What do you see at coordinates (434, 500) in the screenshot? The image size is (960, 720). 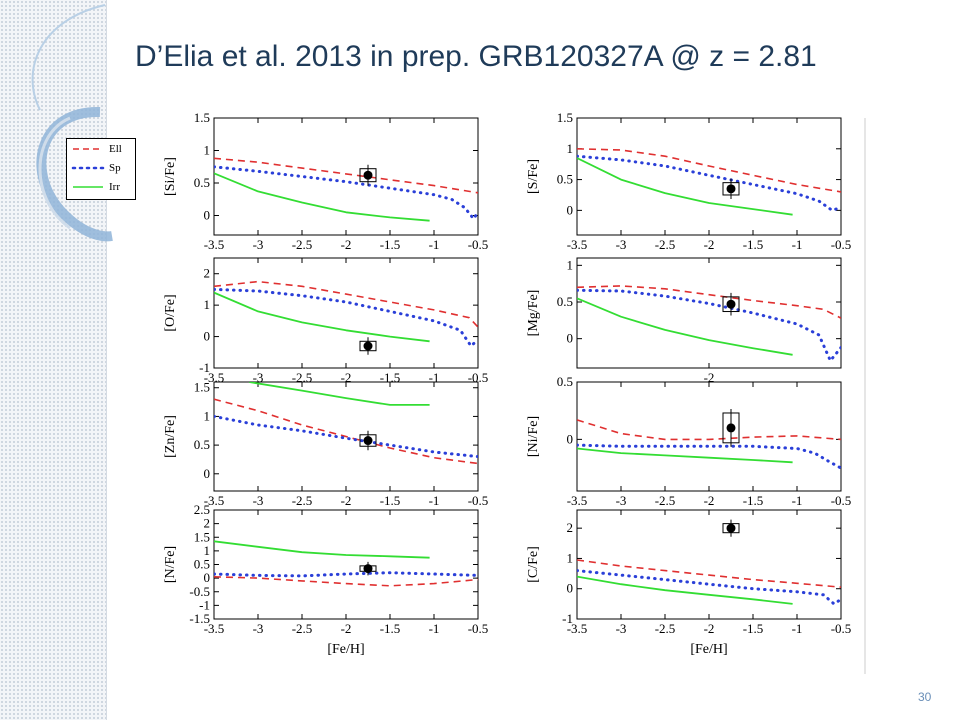 I see `panel-5-xtick-label: -1` at bounding box center [434, 500].